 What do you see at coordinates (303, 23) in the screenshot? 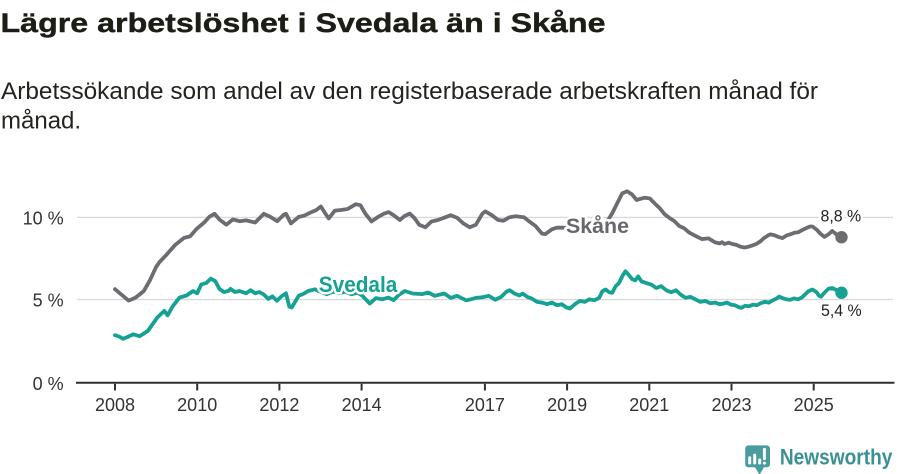
I see `svg-text:Lägre arbetslöshet i Svedala ä: Lägre arbetslöshet i Svedala än i Skåne` at bounding box center [303, 23].